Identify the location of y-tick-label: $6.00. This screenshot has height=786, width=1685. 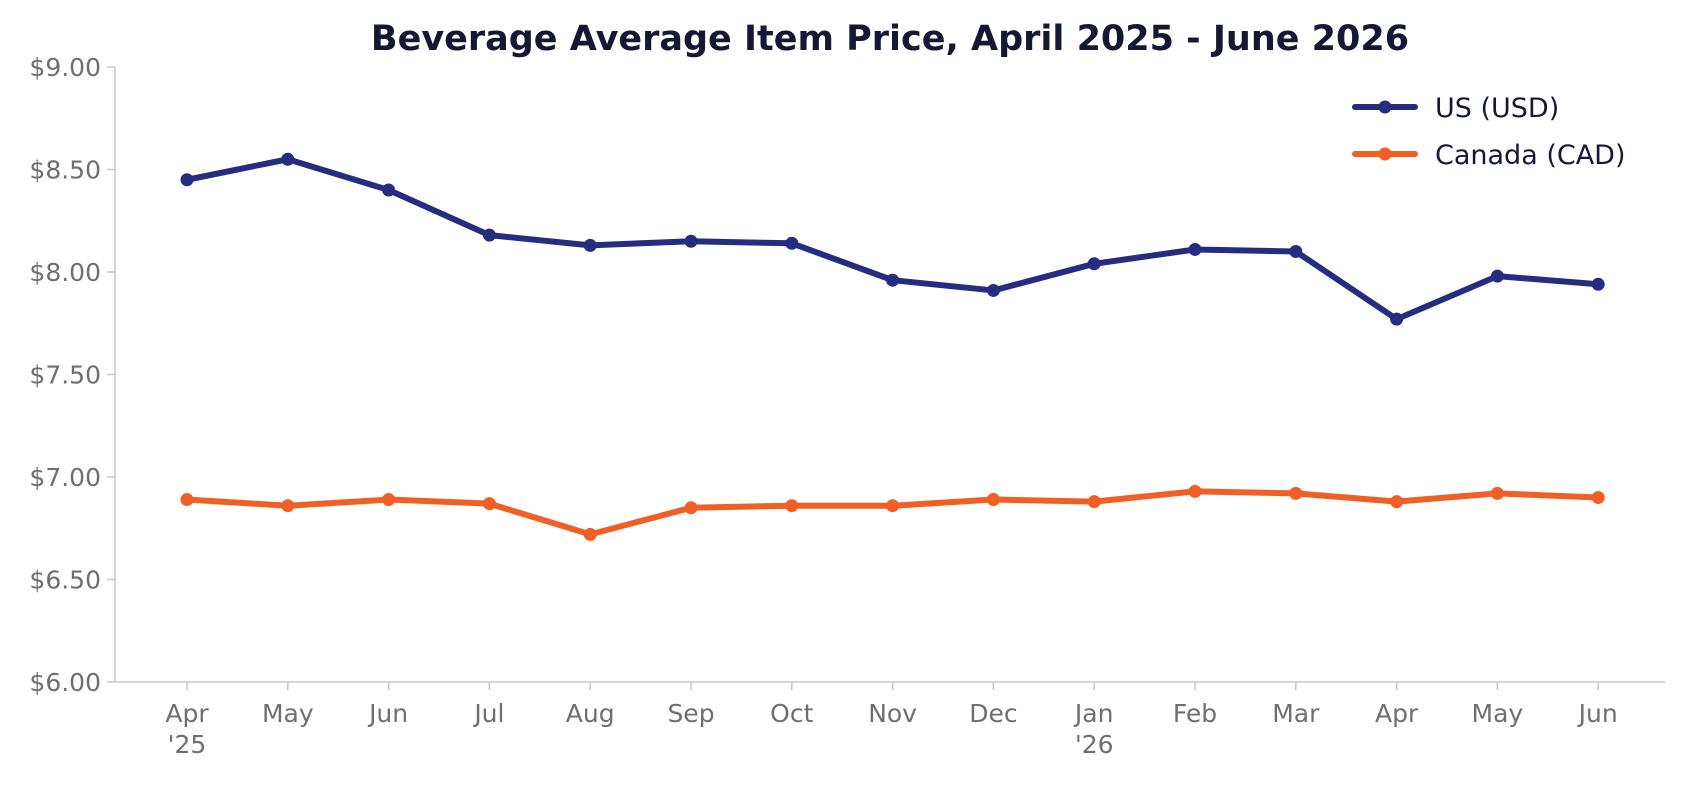
(65, 682).